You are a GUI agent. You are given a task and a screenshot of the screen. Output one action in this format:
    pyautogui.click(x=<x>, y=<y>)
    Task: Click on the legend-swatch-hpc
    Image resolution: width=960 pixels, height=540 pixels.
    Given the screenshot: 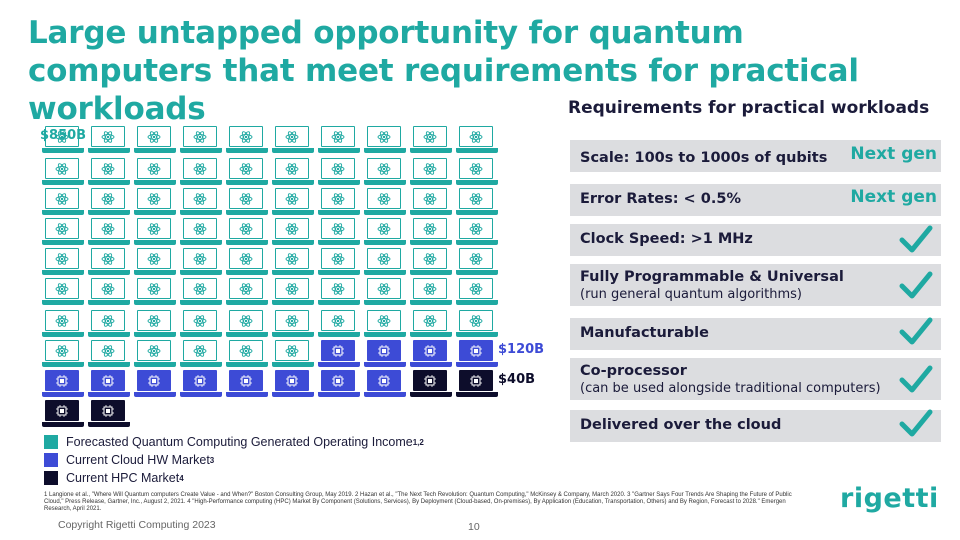 What is the action you would take?
    pyautogui.click(x=51, y=478)
    